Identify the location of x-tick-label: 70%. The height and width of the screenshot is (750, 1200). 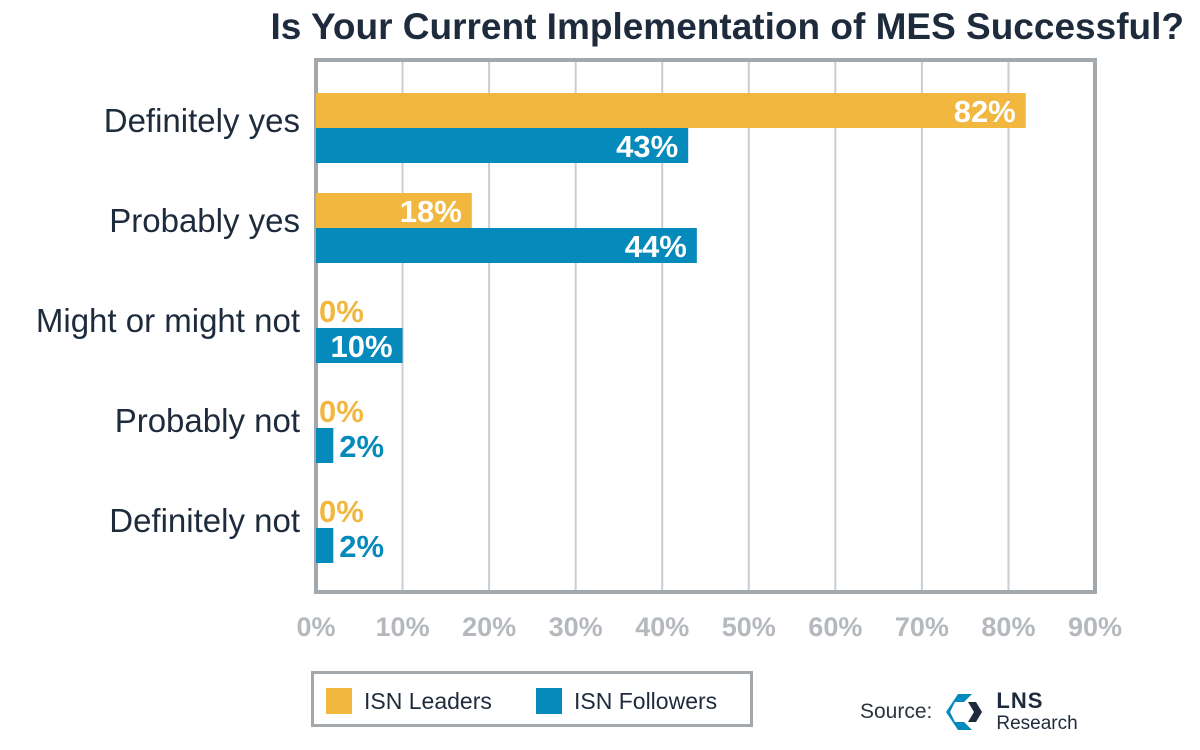
(922, 627).